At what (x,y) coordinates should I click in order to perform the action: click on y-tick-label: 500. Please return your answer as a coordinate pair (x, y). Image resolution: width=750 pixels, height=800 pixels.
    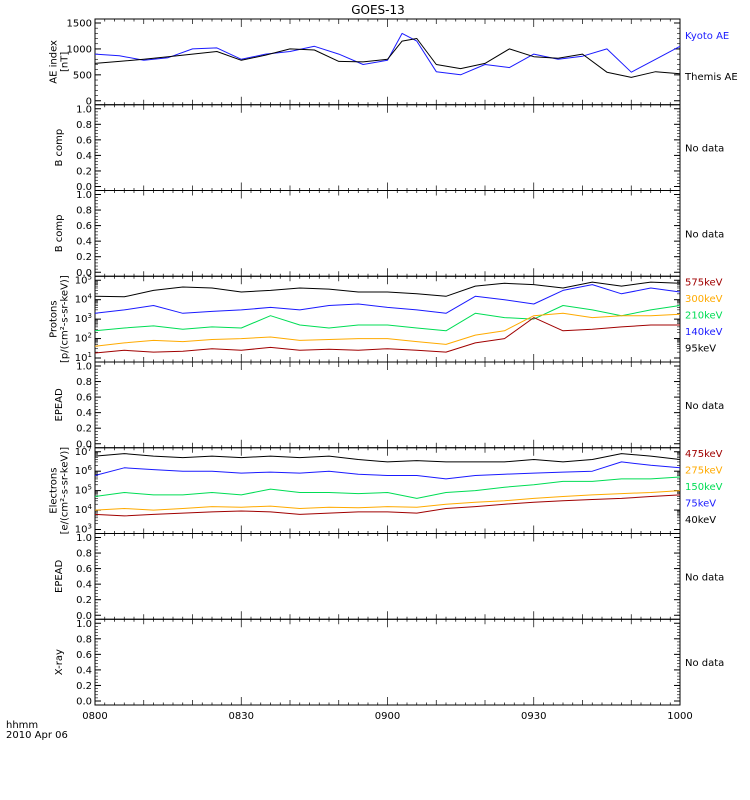
    Looking at the image, I should click on (82, 75).